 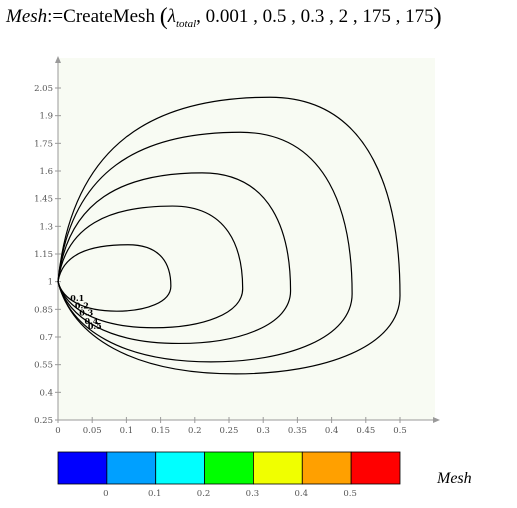 What do you see at coordinates (46, 117) in the screenshot?
I see `y-tick-label: 1.9` at bounding box center [46, 117].